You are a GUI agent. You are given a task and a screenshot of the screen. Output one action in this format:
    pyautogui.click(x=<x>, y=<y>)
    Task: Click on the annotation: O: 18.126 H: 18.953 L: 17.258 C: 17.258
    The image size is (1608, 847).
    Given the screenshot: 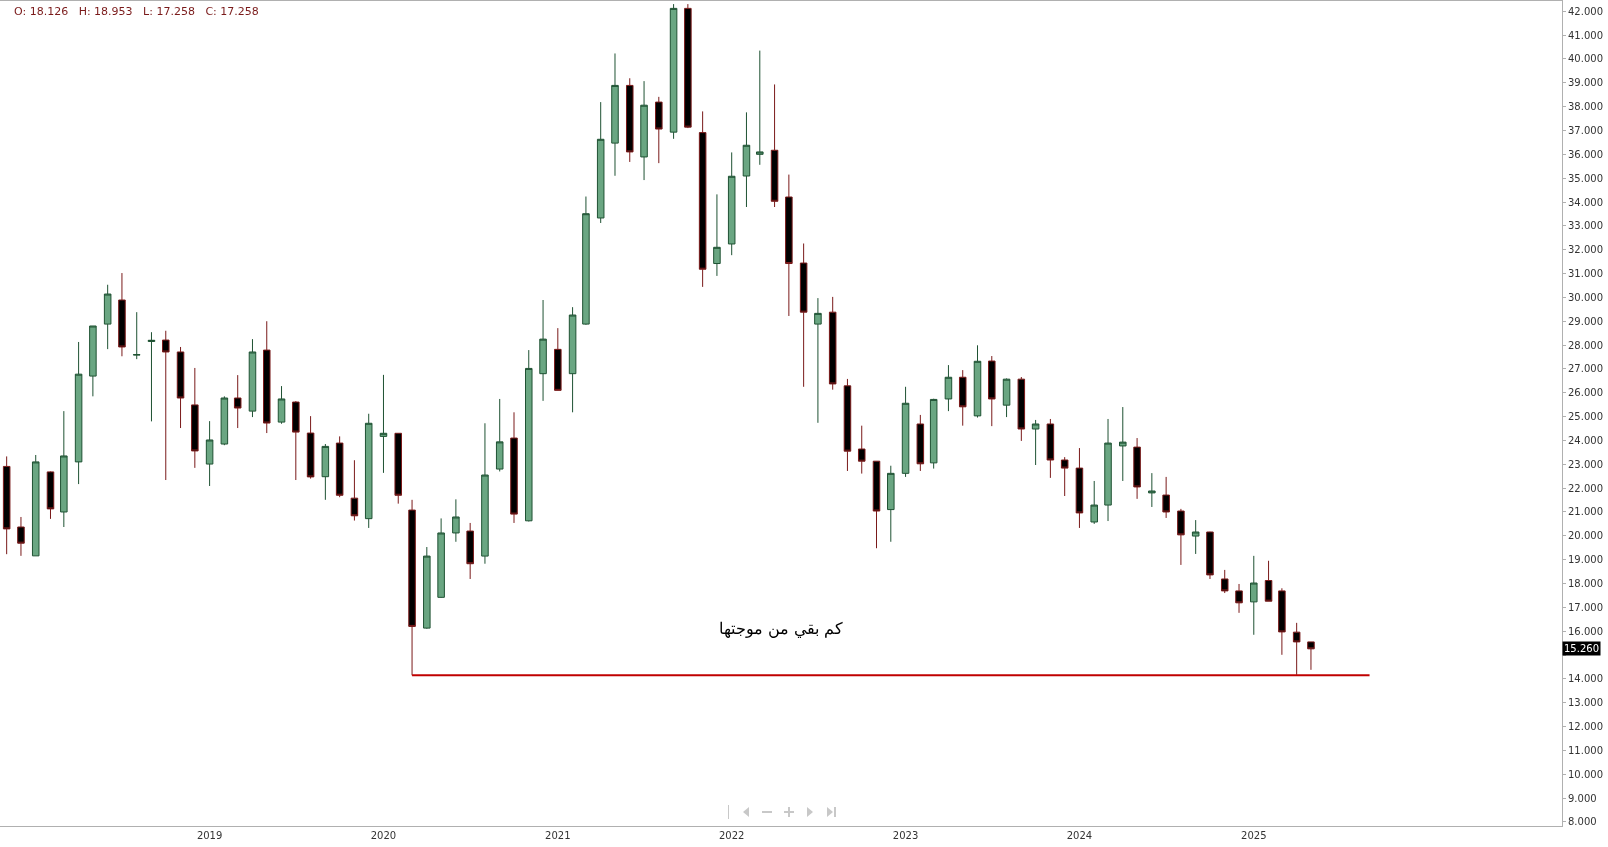 What is the action you would take?
    pyautogui.click(x=136, y=11)
    